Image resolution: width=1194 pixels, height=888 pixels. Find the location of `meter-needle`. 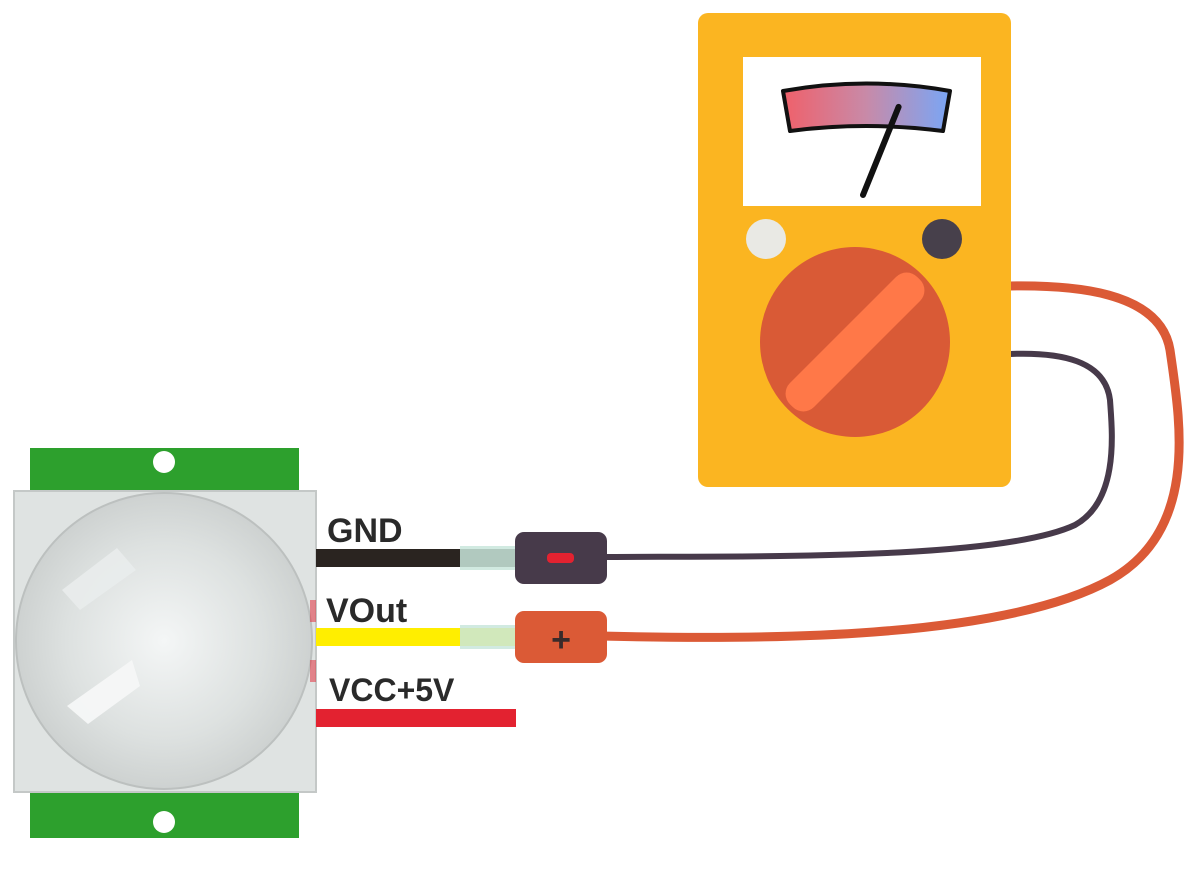

meter-needle is located at coordinates (881, 150).